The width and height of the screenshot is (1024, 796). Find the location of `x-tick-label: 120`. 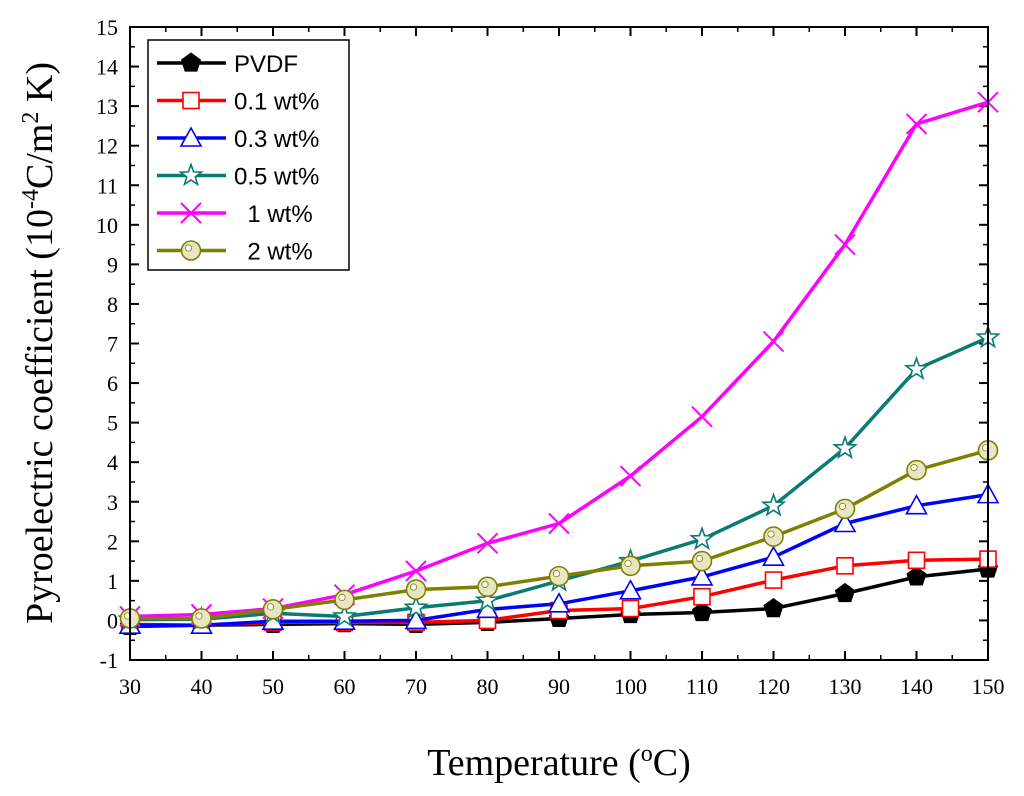

x-tick-label: 120 is located at coordinates (773, 686).